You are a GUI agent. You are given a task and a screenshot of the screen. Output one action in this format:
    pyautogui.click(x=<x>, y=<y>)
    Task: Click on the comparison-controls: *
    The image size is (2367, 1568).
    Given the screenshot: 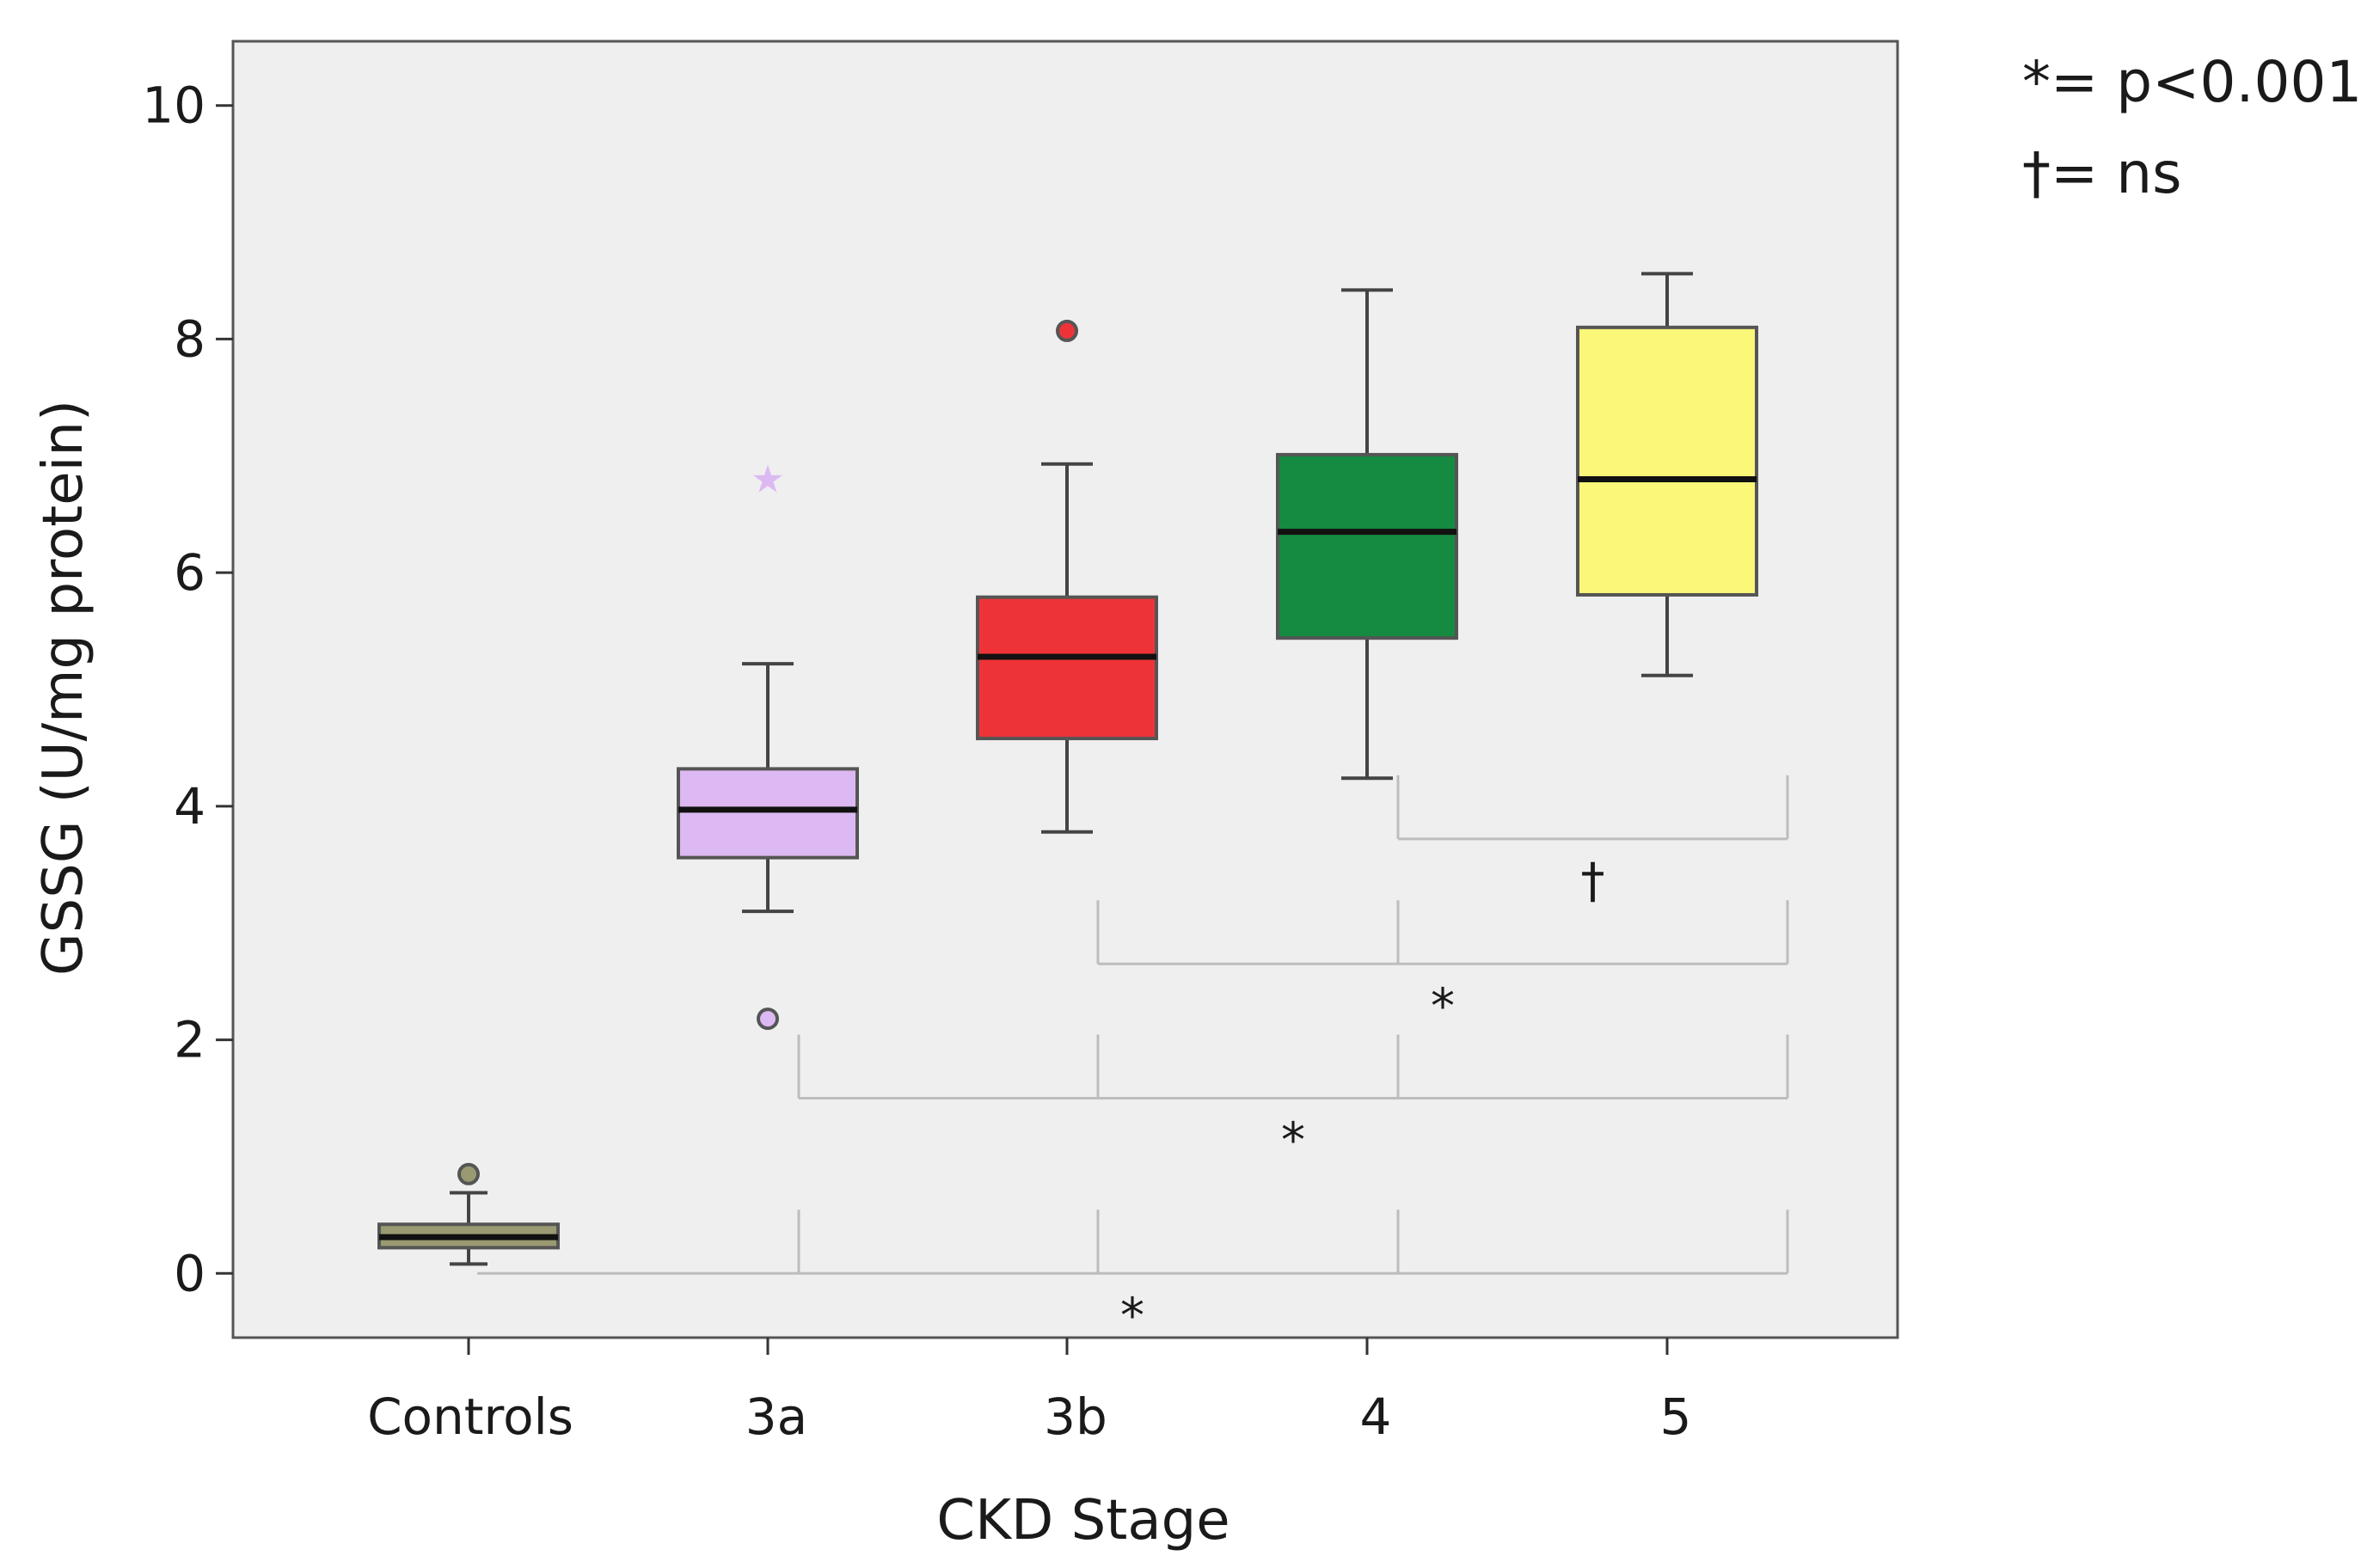 What is the action you would take?
    pyautogui.click(x=1133, y=1277)
    